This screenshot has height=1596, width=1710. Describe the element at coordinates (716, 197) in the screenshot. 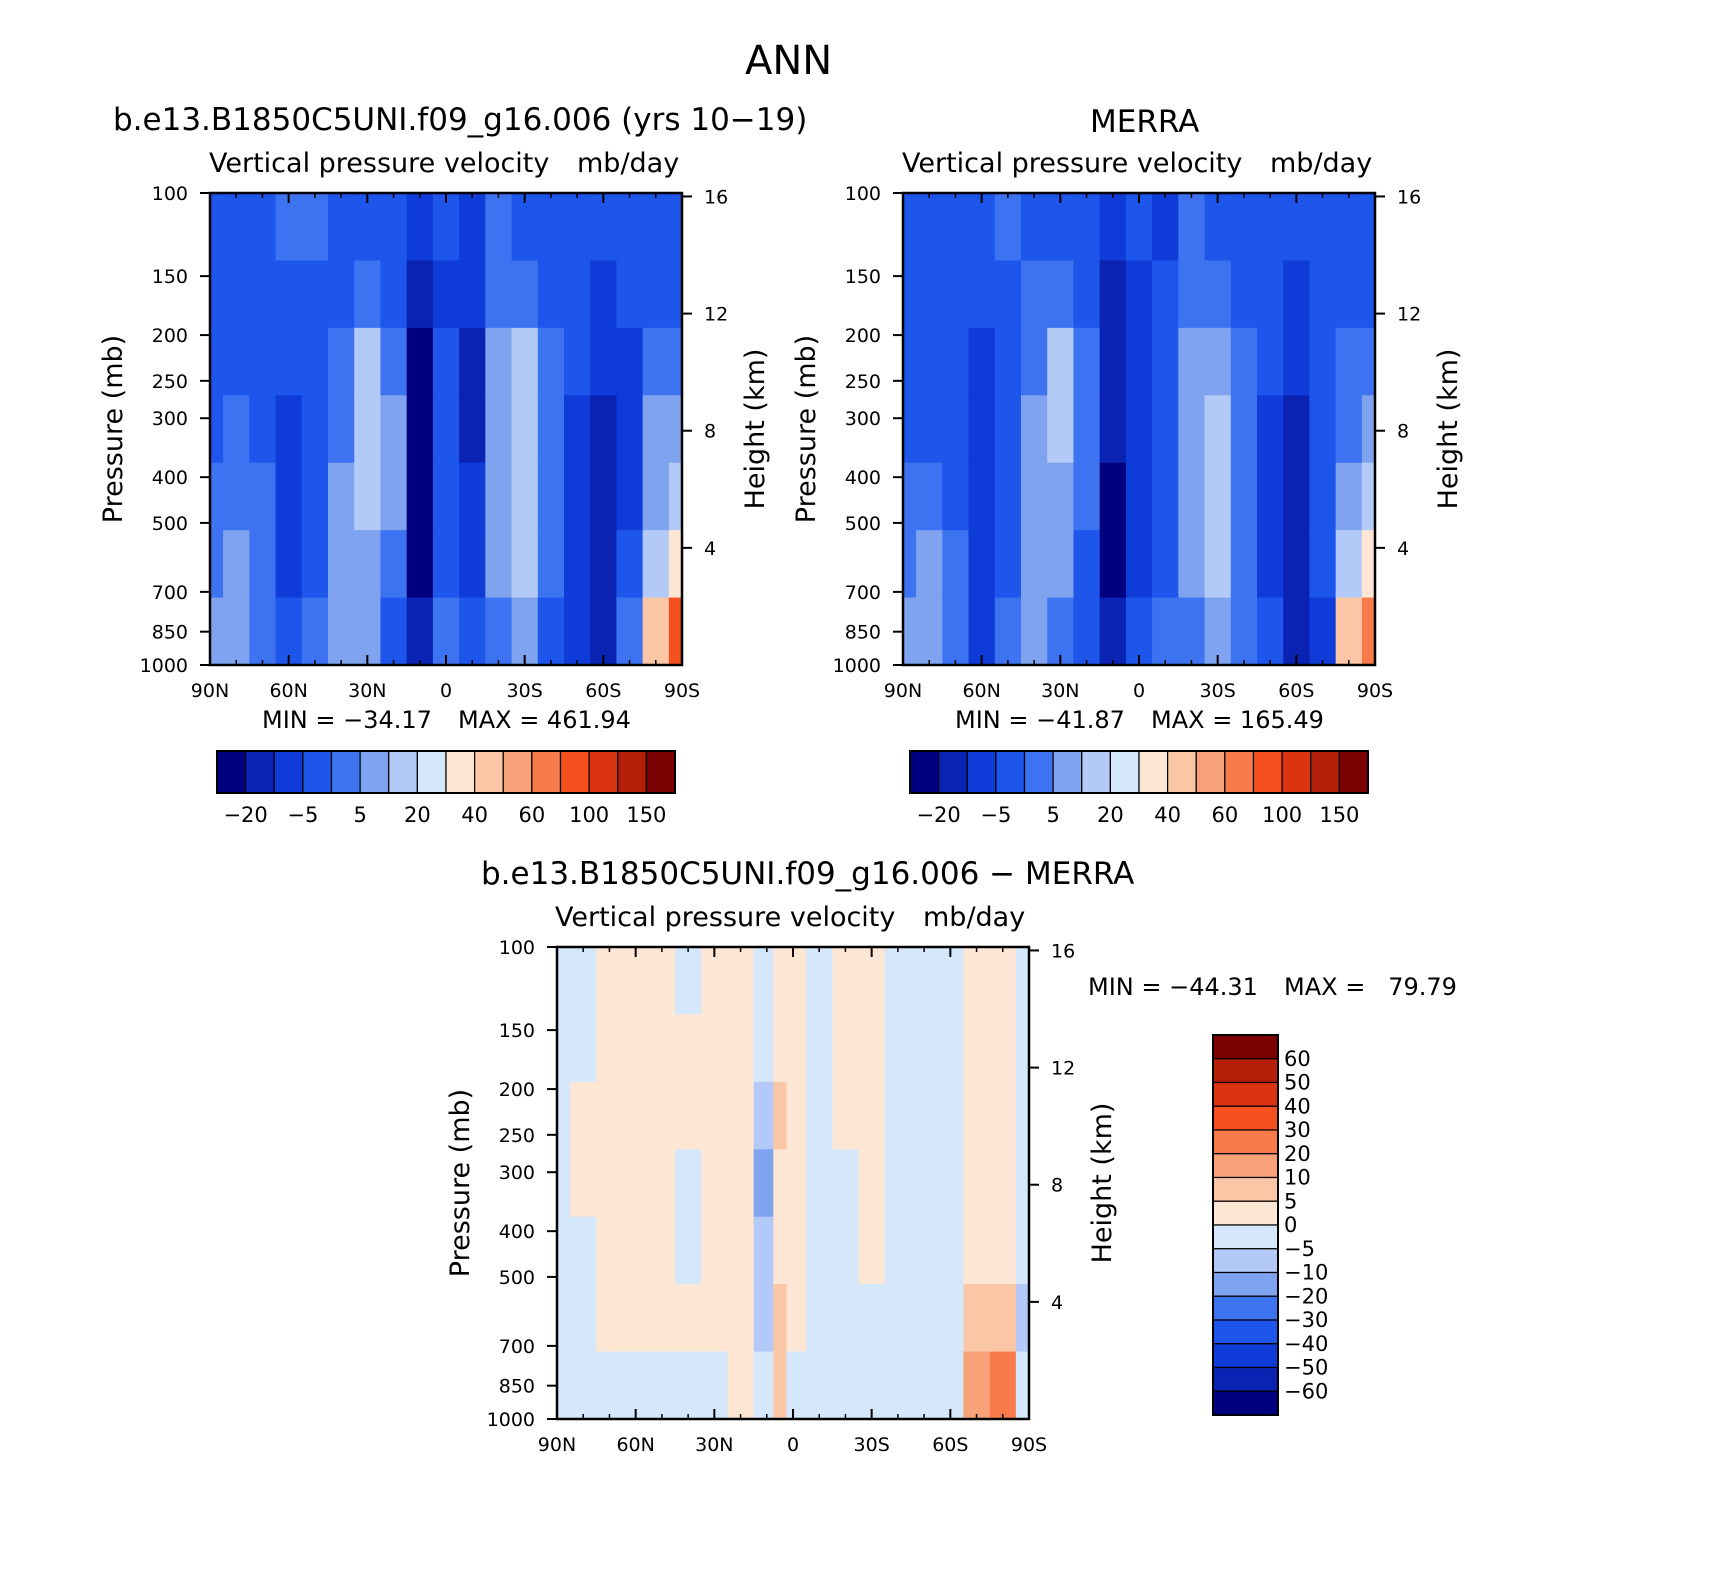

I see `model-y2tick-label: 16` at that location.